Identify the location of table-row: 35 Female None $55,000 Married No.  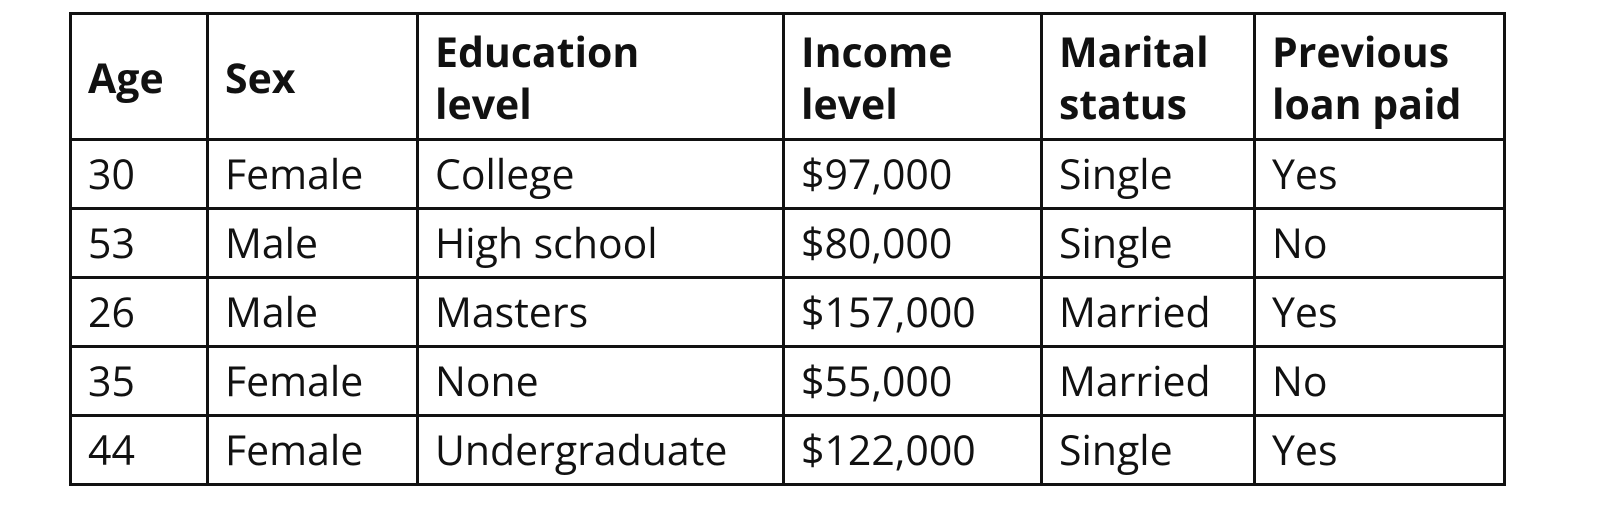
(787, 381).